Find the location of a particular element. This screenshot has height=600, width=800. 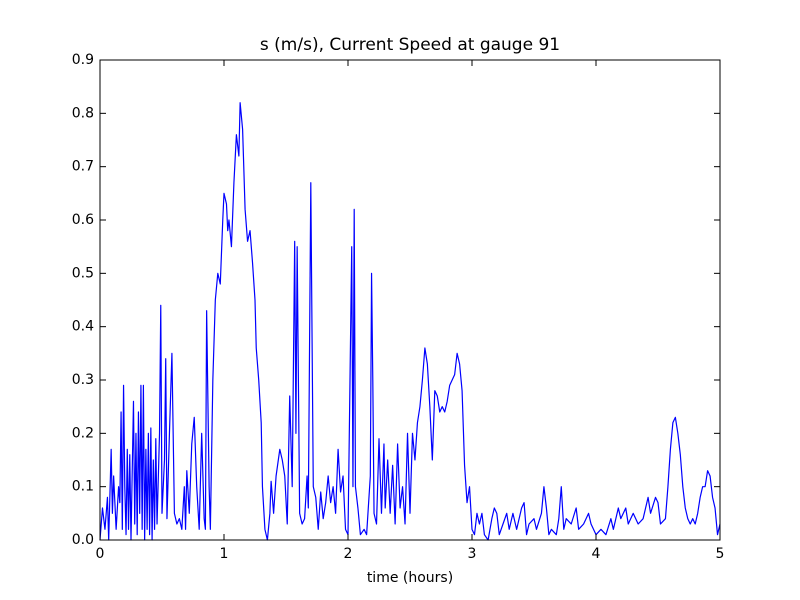

y-tick-label: 0.5 is located at coordinates (83, 273).